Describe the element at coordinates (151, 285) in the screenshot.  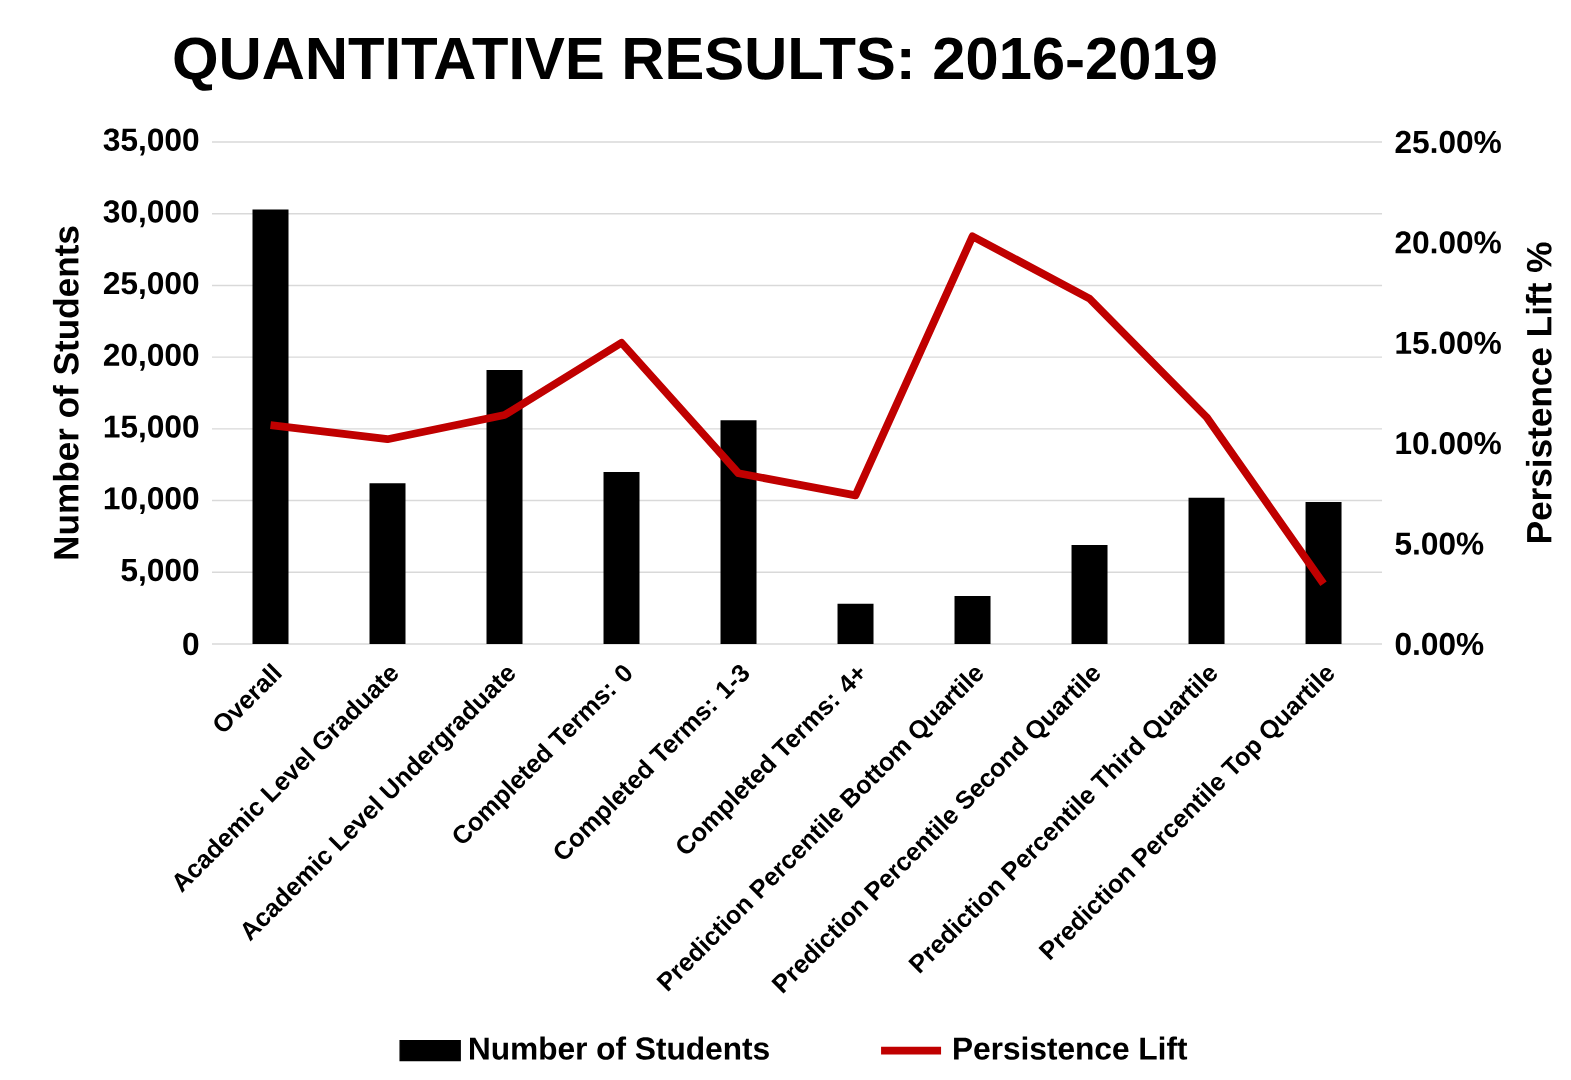
I see `y-tick-label: 25,000` at that location.